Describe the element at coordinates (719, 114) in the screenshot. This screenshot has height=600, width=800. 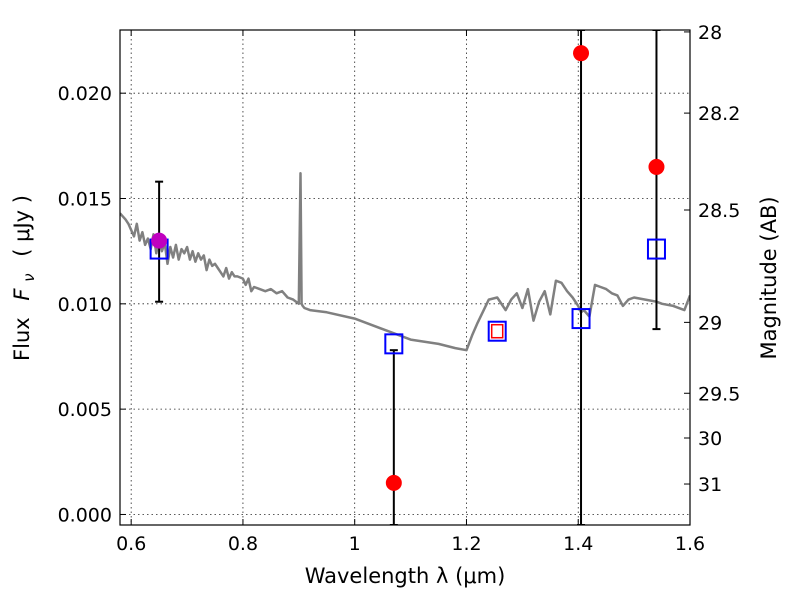
I see `mag-tick-label: 28.2` at that location.